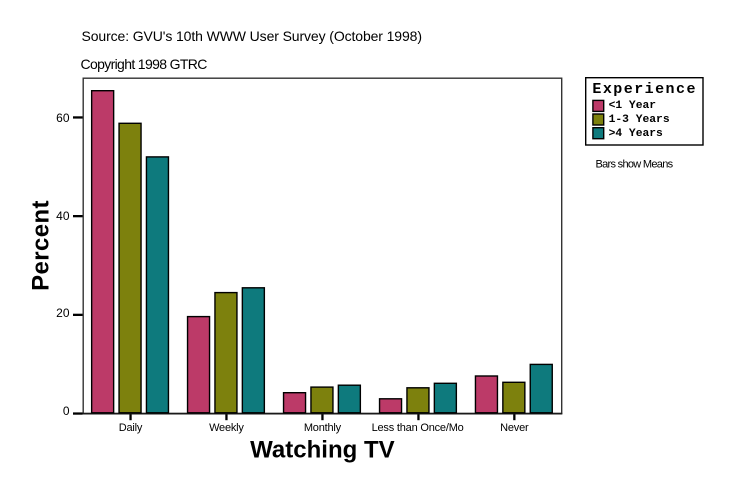 This screenshot has width=736, height=496. Describe the element at coordinates (323, 428) in the screenshot. I see `svg-text: Monthly` at that location.